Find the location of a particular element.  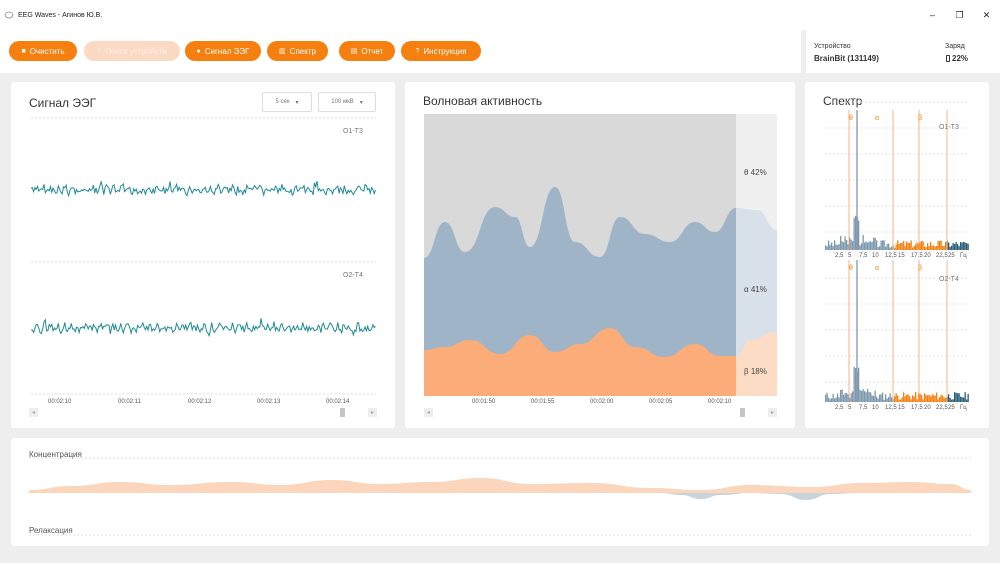

clear-button: ■ Очистить is located at coordinates (43, 51).